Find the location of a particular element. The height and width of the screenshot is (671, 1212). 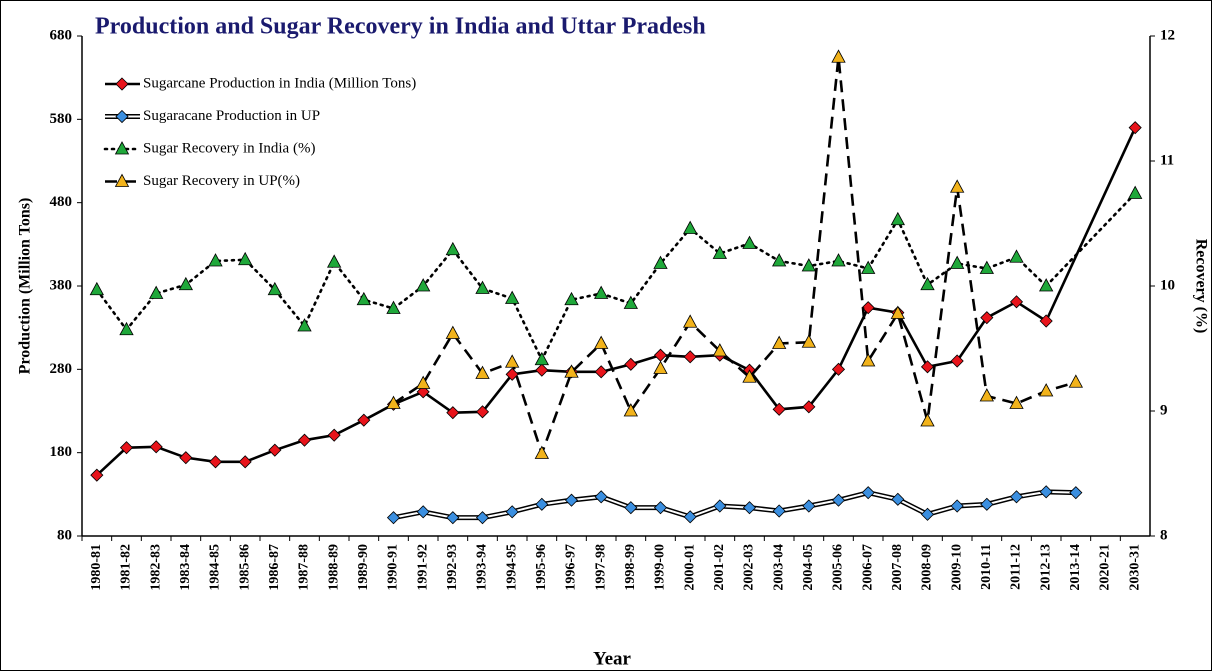

x-tick-label: 2001-02 is located at coordinates (719, 567).